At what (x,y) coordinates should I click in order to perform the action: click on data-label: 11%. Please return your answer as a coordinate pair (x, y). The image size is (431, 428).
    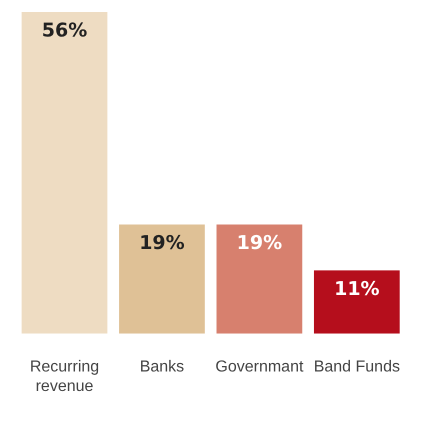
    Looking at the image, I should click on (357, 289).